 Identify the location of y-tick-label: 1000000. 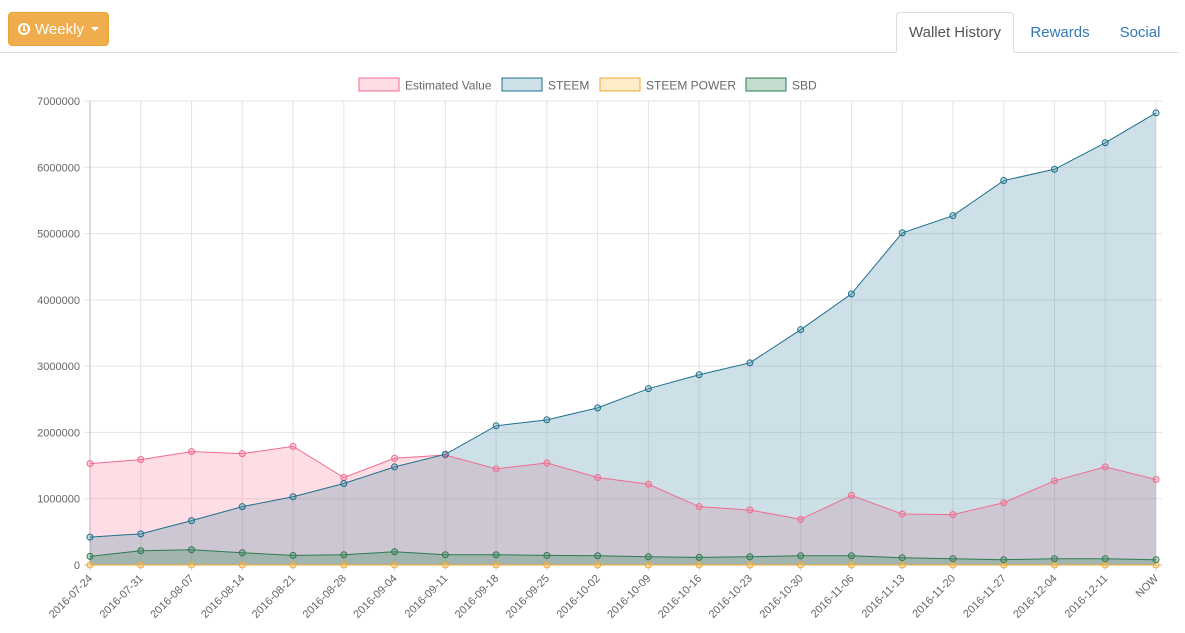
(58, 500).